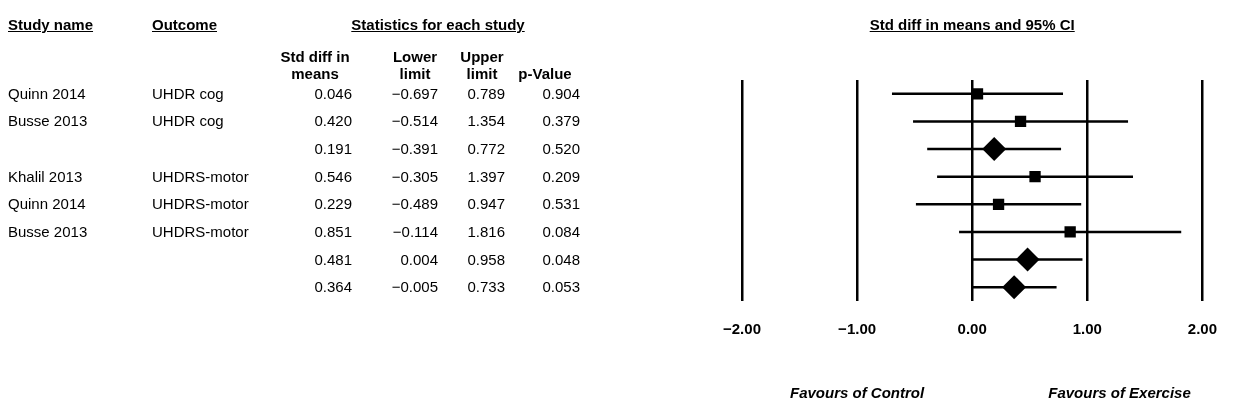 This screenshot has width=1237, height=405. Describe the element at coordinates (414, 93) in the screenshot. I see `text: −0.697` at that location.